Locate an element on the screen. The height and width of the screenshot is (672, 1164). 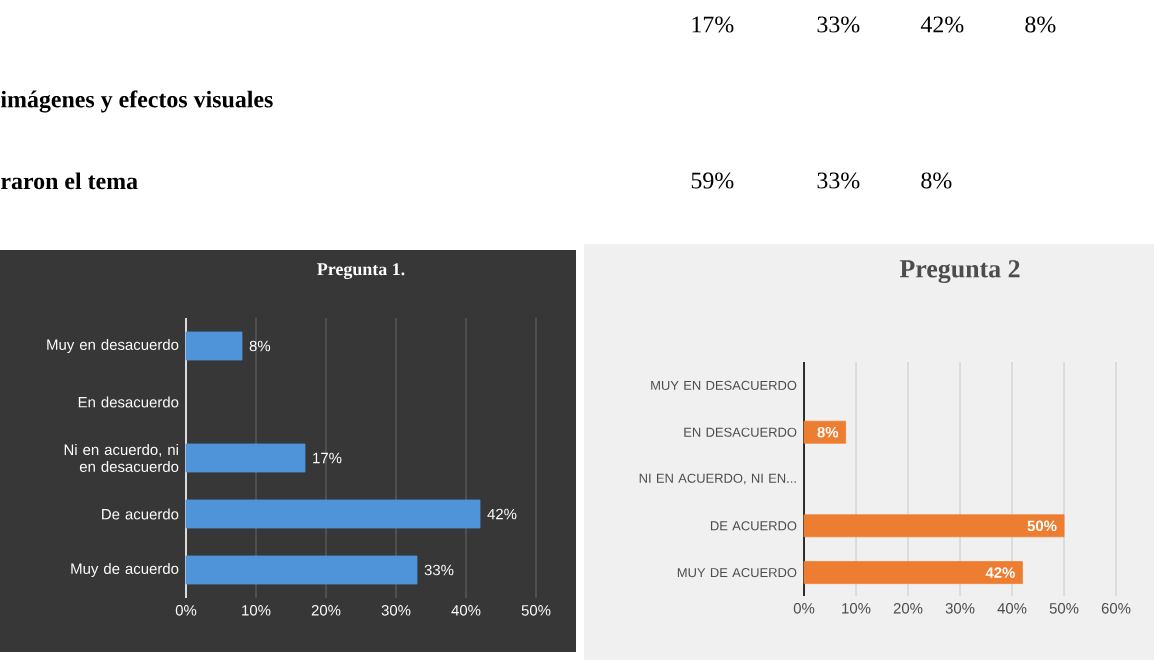
text: 17% is located at coordinates (713, 24).